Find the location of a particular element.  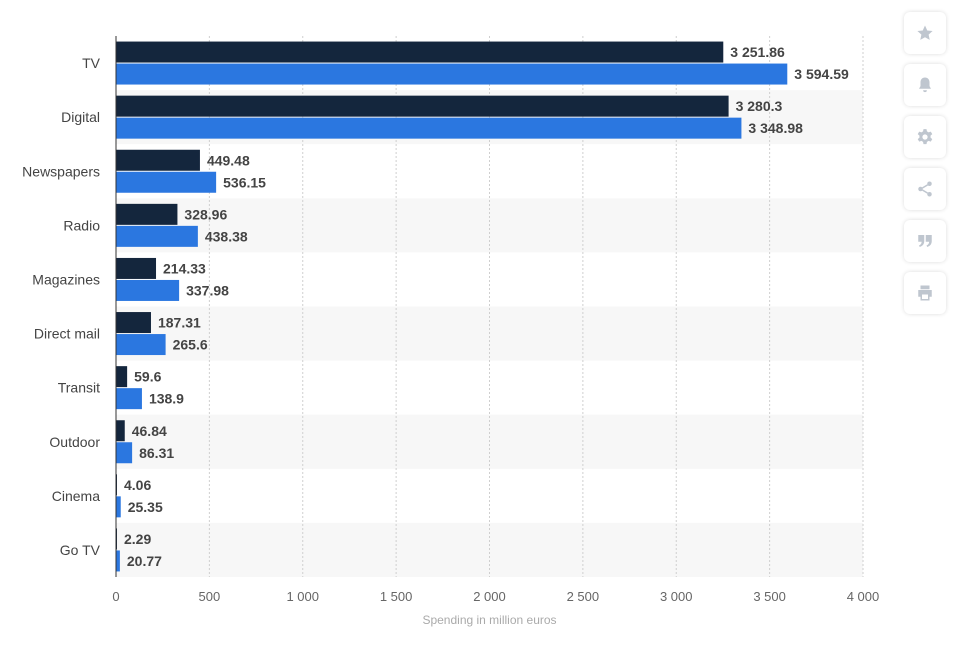

data-label: 138.9 is located at coordinates (166, 399).